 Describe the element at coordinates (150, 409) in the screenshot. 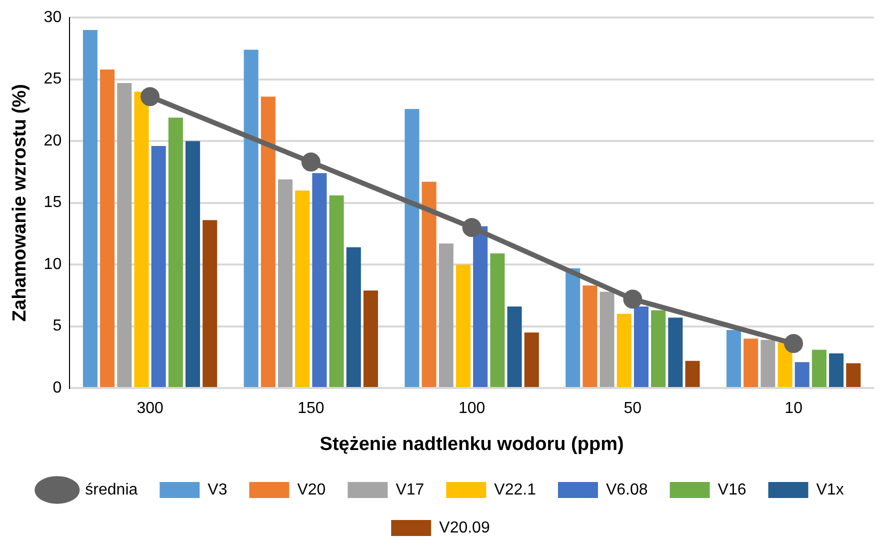

I see `x-tick-label: 300` at that location.